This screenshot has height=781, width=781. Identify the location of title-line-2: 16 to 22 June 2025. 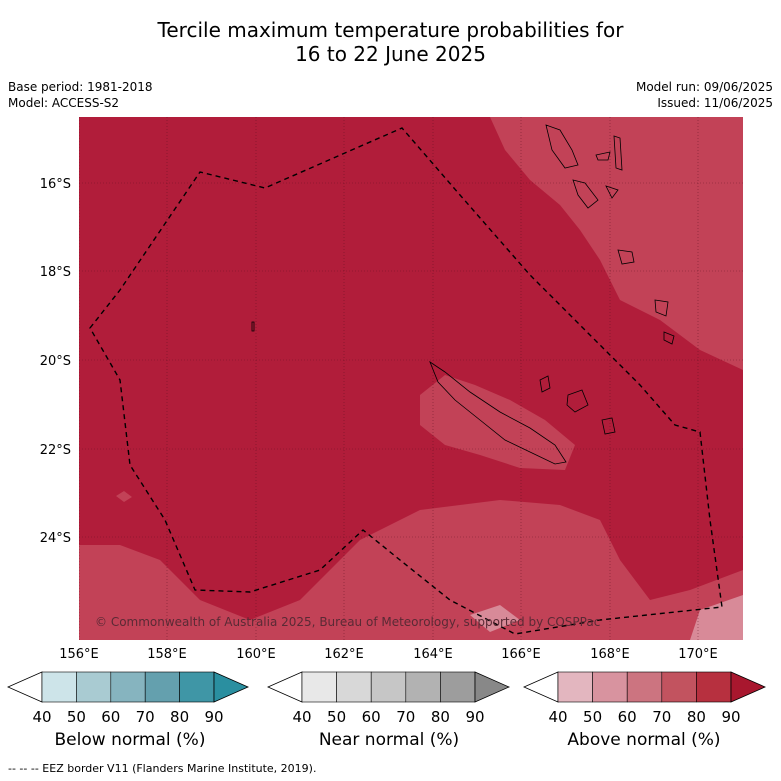
(390, 54).